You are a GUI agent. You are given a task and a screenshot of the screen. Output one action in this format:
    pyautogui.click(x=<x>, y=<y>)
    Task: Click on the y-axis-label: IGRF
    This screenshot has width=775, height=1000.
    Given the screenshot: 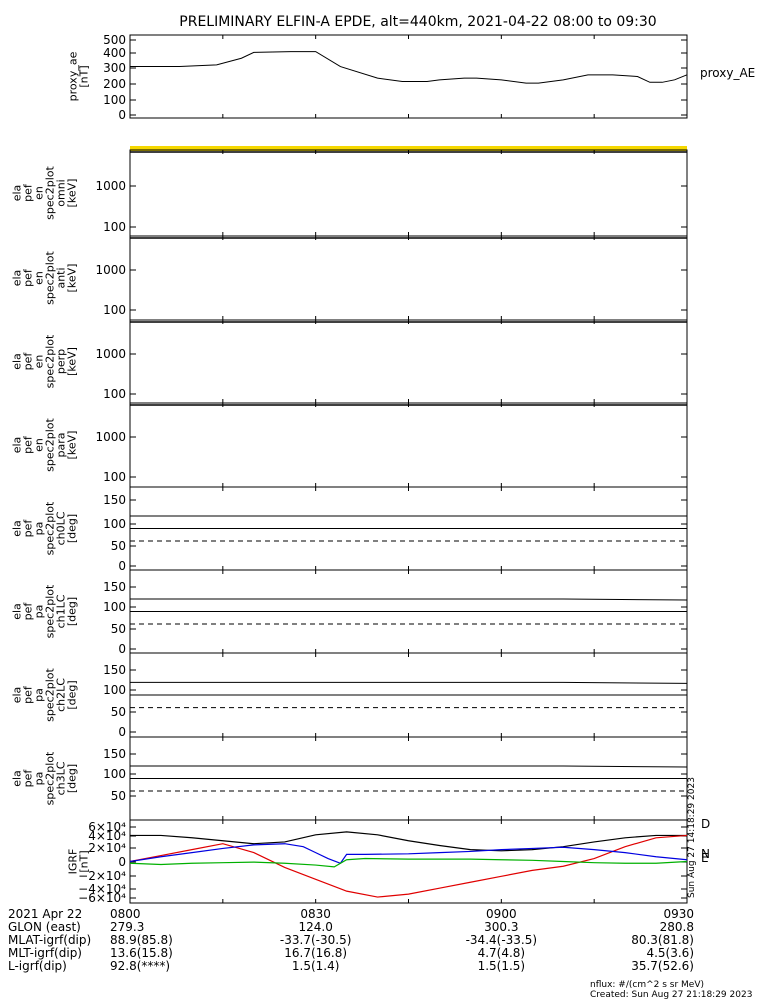 What is the action you would take?
    pyautogui.click(x=73, y=862)
    